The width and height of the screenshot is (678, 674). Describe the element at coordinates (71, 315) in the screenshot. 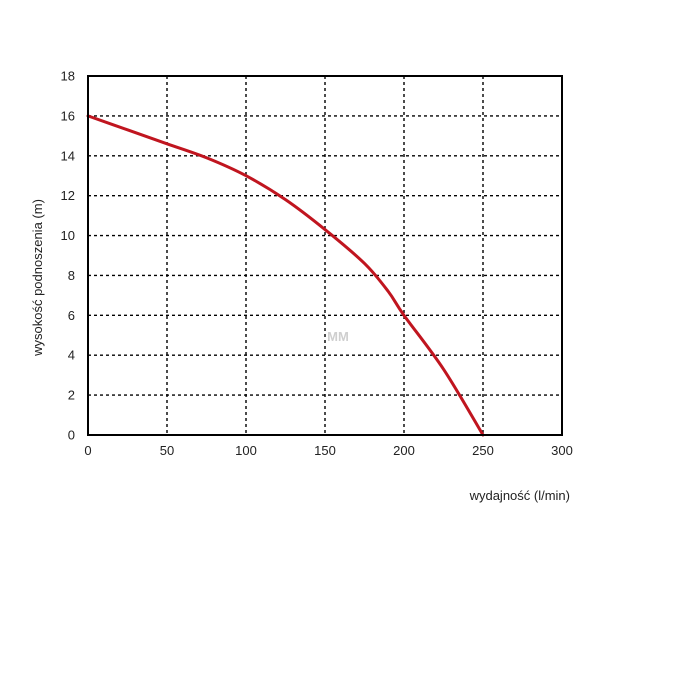

I see `y-tick-label: 6` at that location.